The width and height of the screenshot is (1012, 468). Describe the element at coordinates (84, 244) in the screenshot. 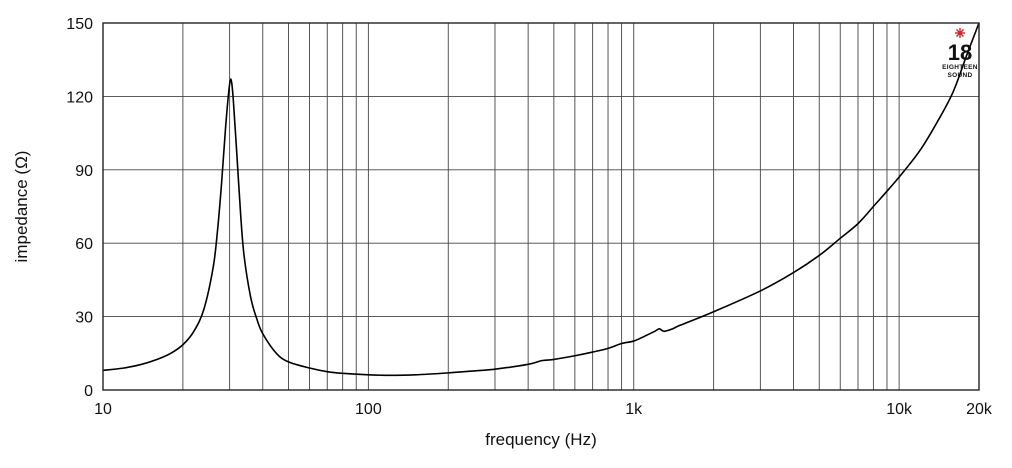

I see `y-tick-label: 60` at that location.